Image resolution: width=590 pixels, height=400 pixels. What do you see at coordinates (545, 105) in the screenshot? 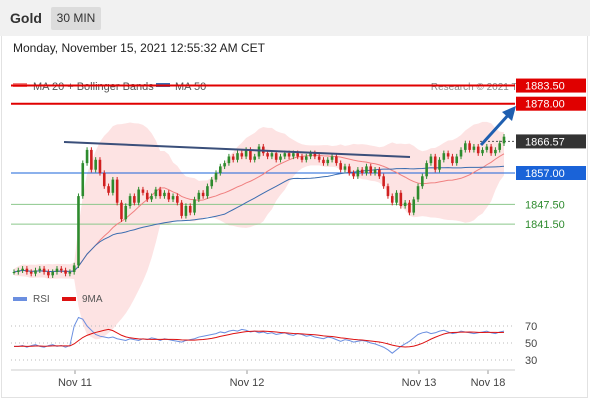
I see `level-label-1878.00: 1878.00` at bounding box center [545, 105].